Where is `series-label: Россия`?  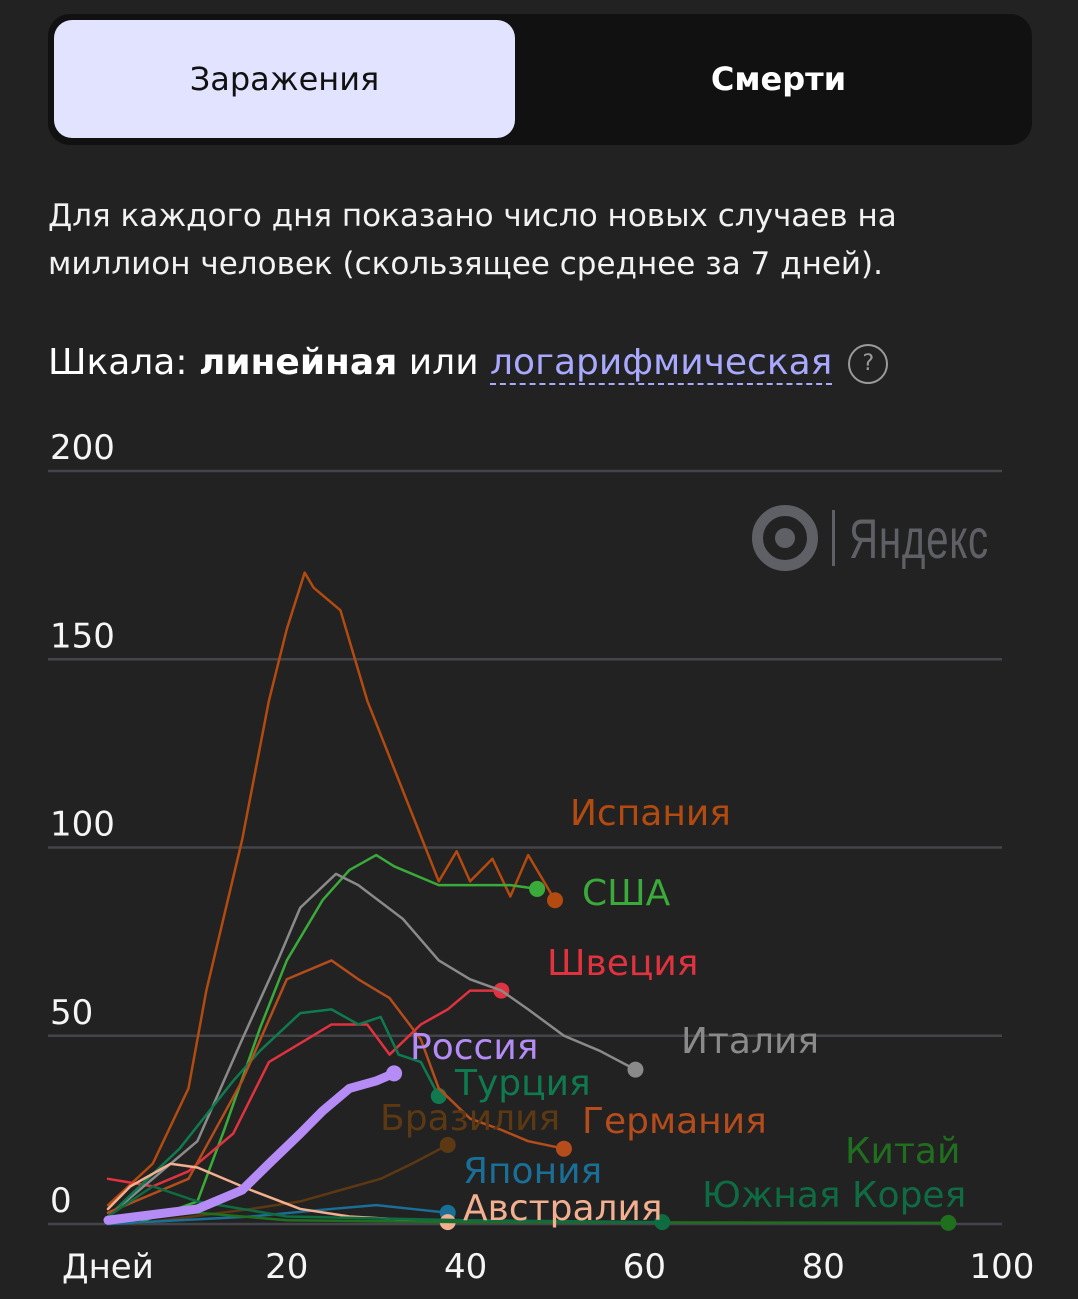
series-label: Россия is located at coordinates (474, 1047).